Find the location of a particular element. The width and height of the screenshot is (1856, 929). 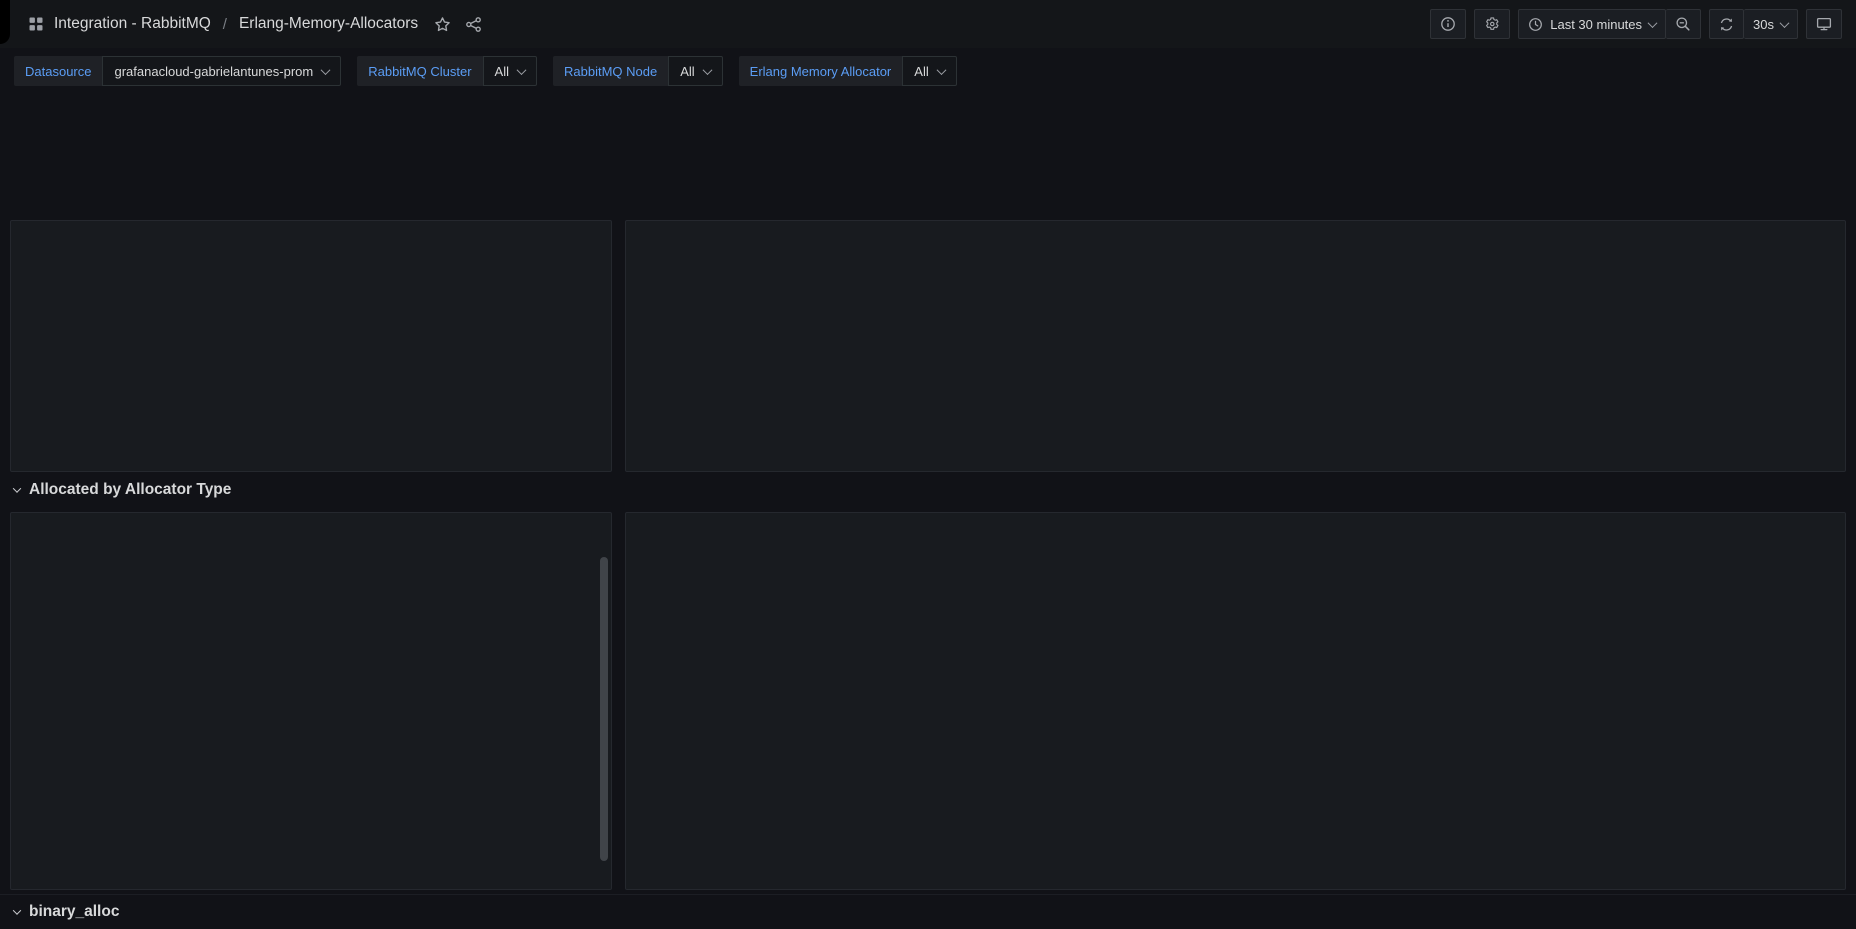

variable-rabbitmq-node: RabbitMQ Node All is located at coordinates (637, 71).